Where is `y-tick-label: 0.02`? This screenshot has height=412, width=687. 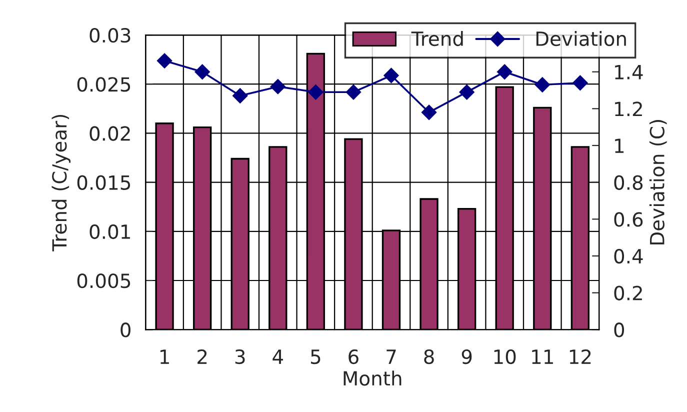 y-tick-label: 0.02 is located at coordinates (110, 133).